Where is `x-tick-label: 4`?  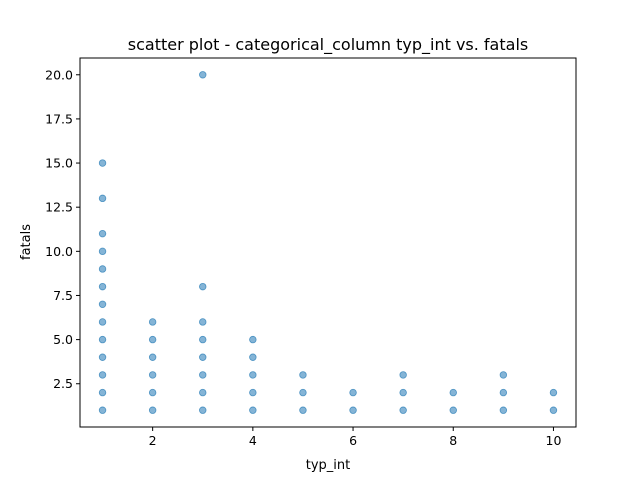
x-tick-label: 4 is located at coordinates (253, 440).